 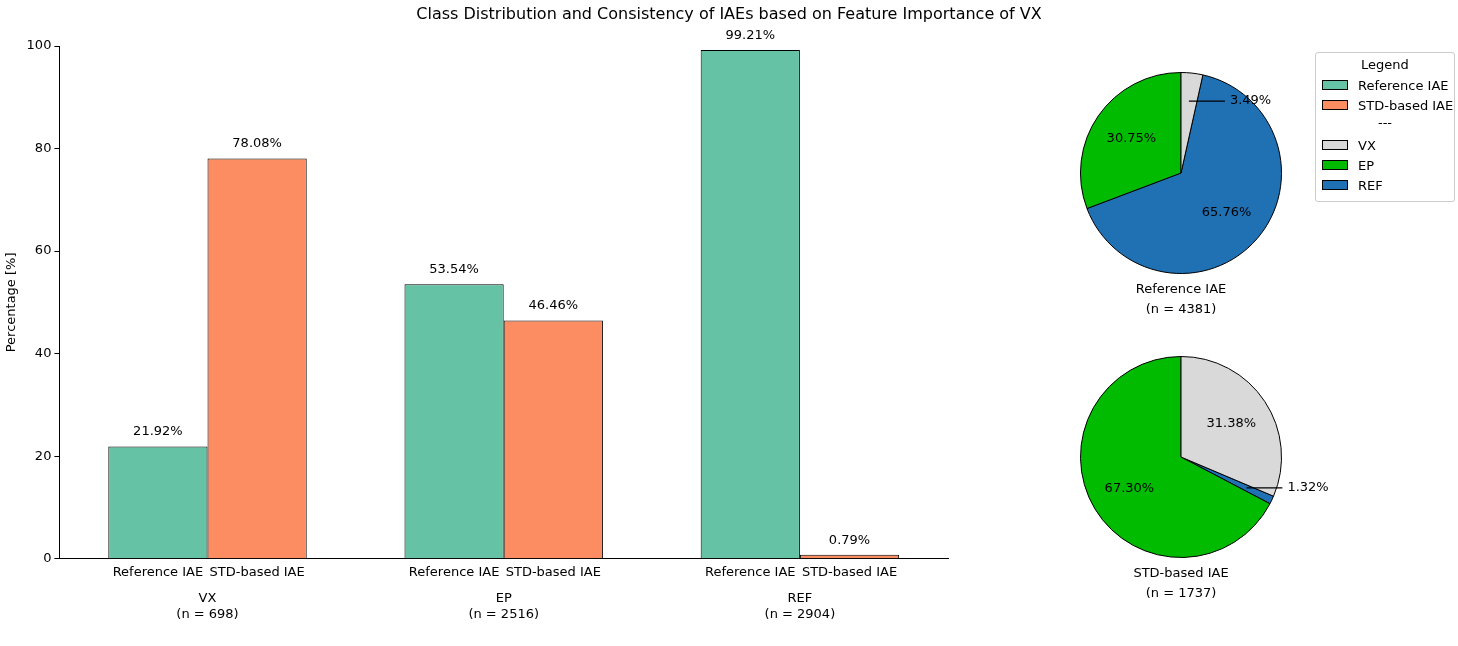 What do you see at coordinates (43, 147) in the screenshot?
I see `y-tick-label: 80` at bounding box center [43, 147].